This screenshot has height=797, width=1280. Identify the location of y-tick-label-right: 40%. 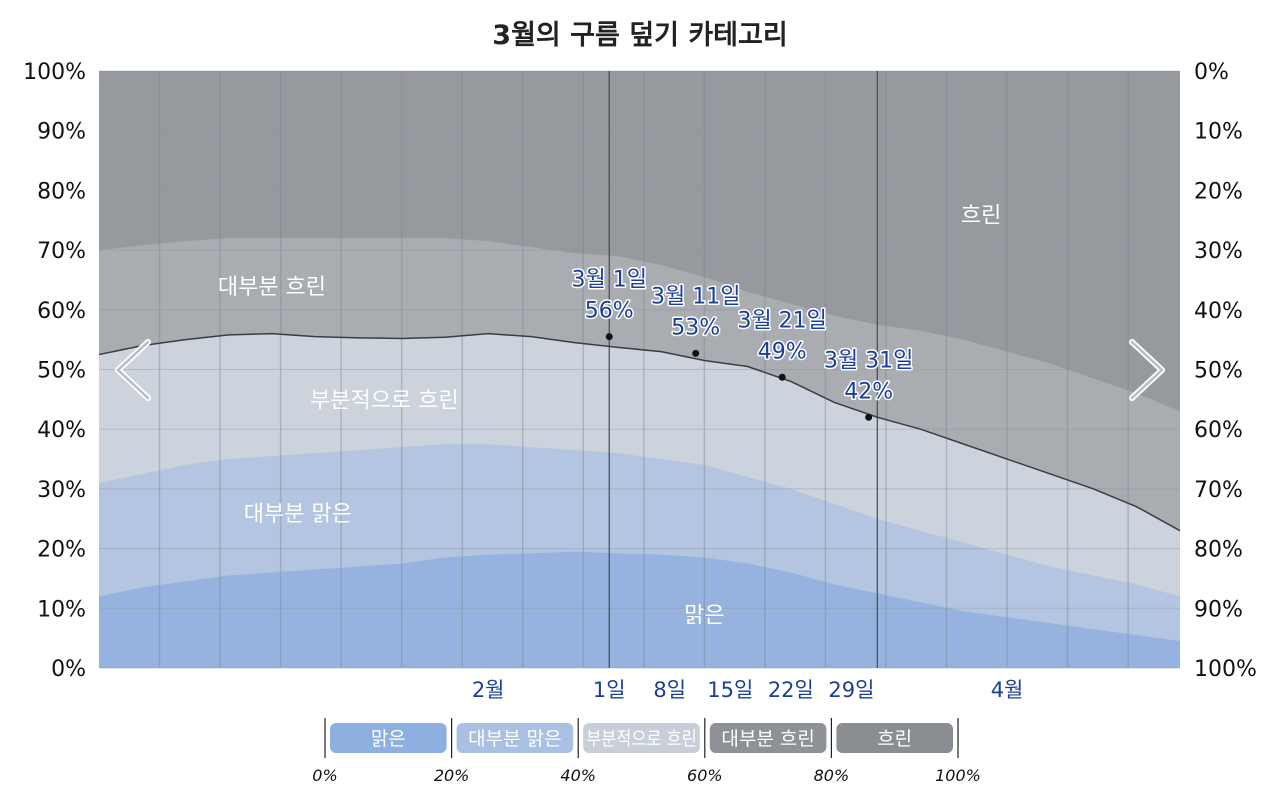
(1218, 311).